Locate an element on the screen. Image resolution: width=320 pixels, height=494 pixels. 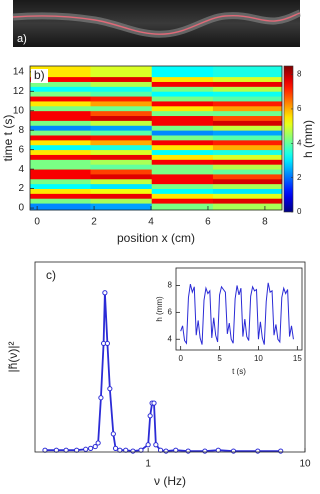
colorbar is located at coordinates (288, 139).